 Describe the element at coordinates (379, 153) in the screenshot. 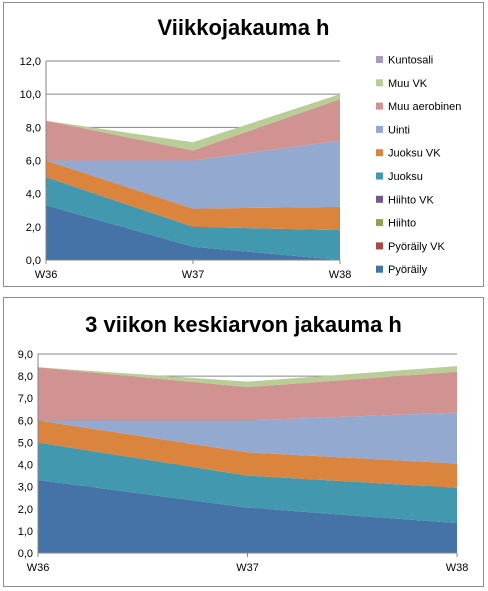

I see `legend-swatch-juoksu-vk` at that location.